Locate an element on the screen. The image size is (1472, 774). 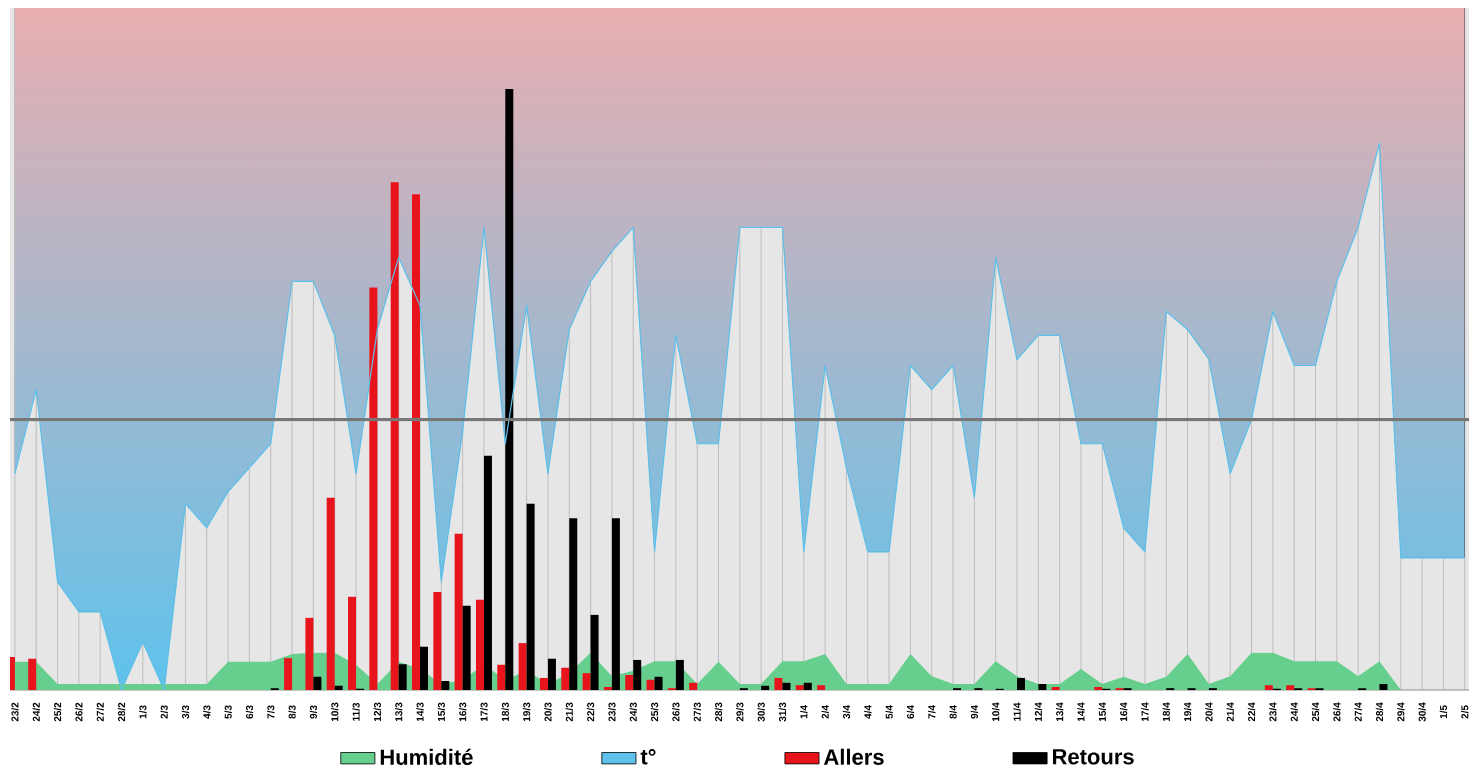
x-tick-label: 9/4 is located at coordinates (974, 712).